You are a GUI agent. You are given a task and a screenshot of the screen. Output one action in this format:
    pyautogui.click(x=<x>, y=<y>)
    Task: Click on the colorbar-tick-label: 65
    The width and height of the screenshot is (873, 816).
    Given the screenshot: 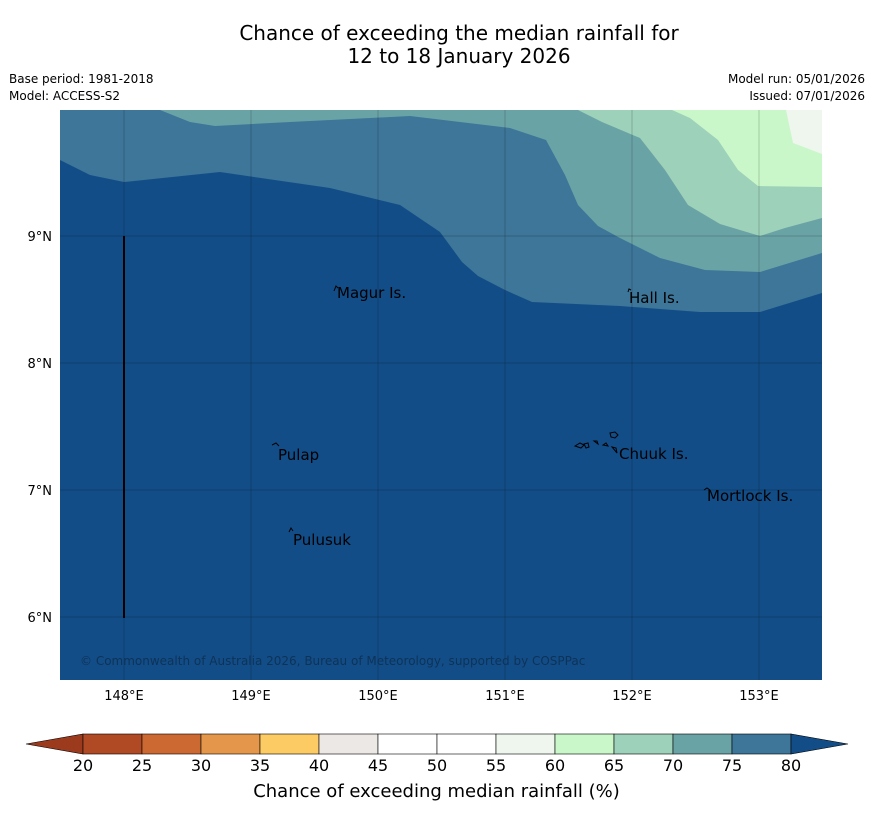 What is the action you would take?
    pyautogui.click(x=614, y=765)
    